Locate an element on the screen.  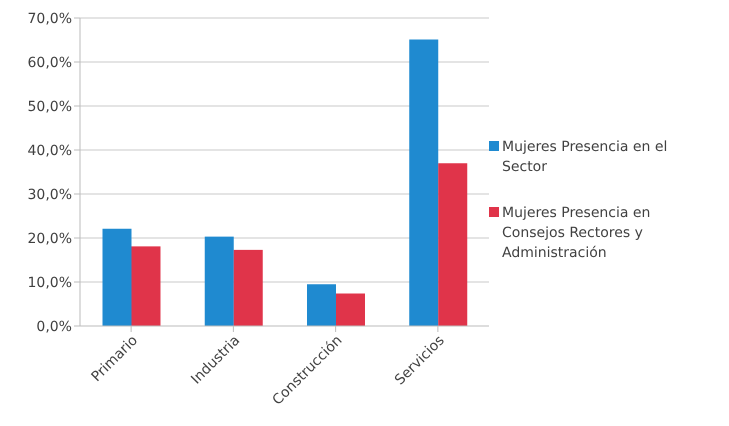
y-tick-label: 60,0% is located at coordinates (50, 62).